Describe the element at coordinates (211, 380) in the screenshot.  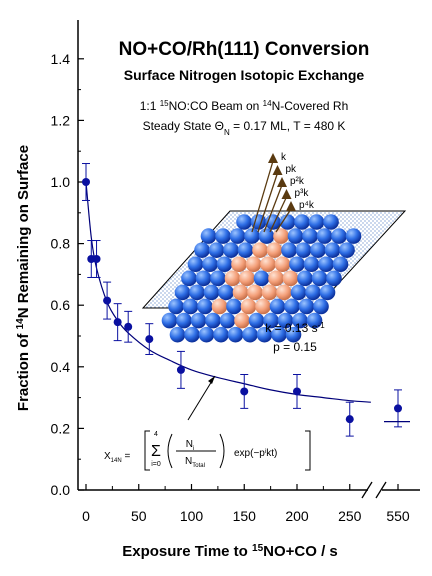
I see `formula-pointer-head` at that location.